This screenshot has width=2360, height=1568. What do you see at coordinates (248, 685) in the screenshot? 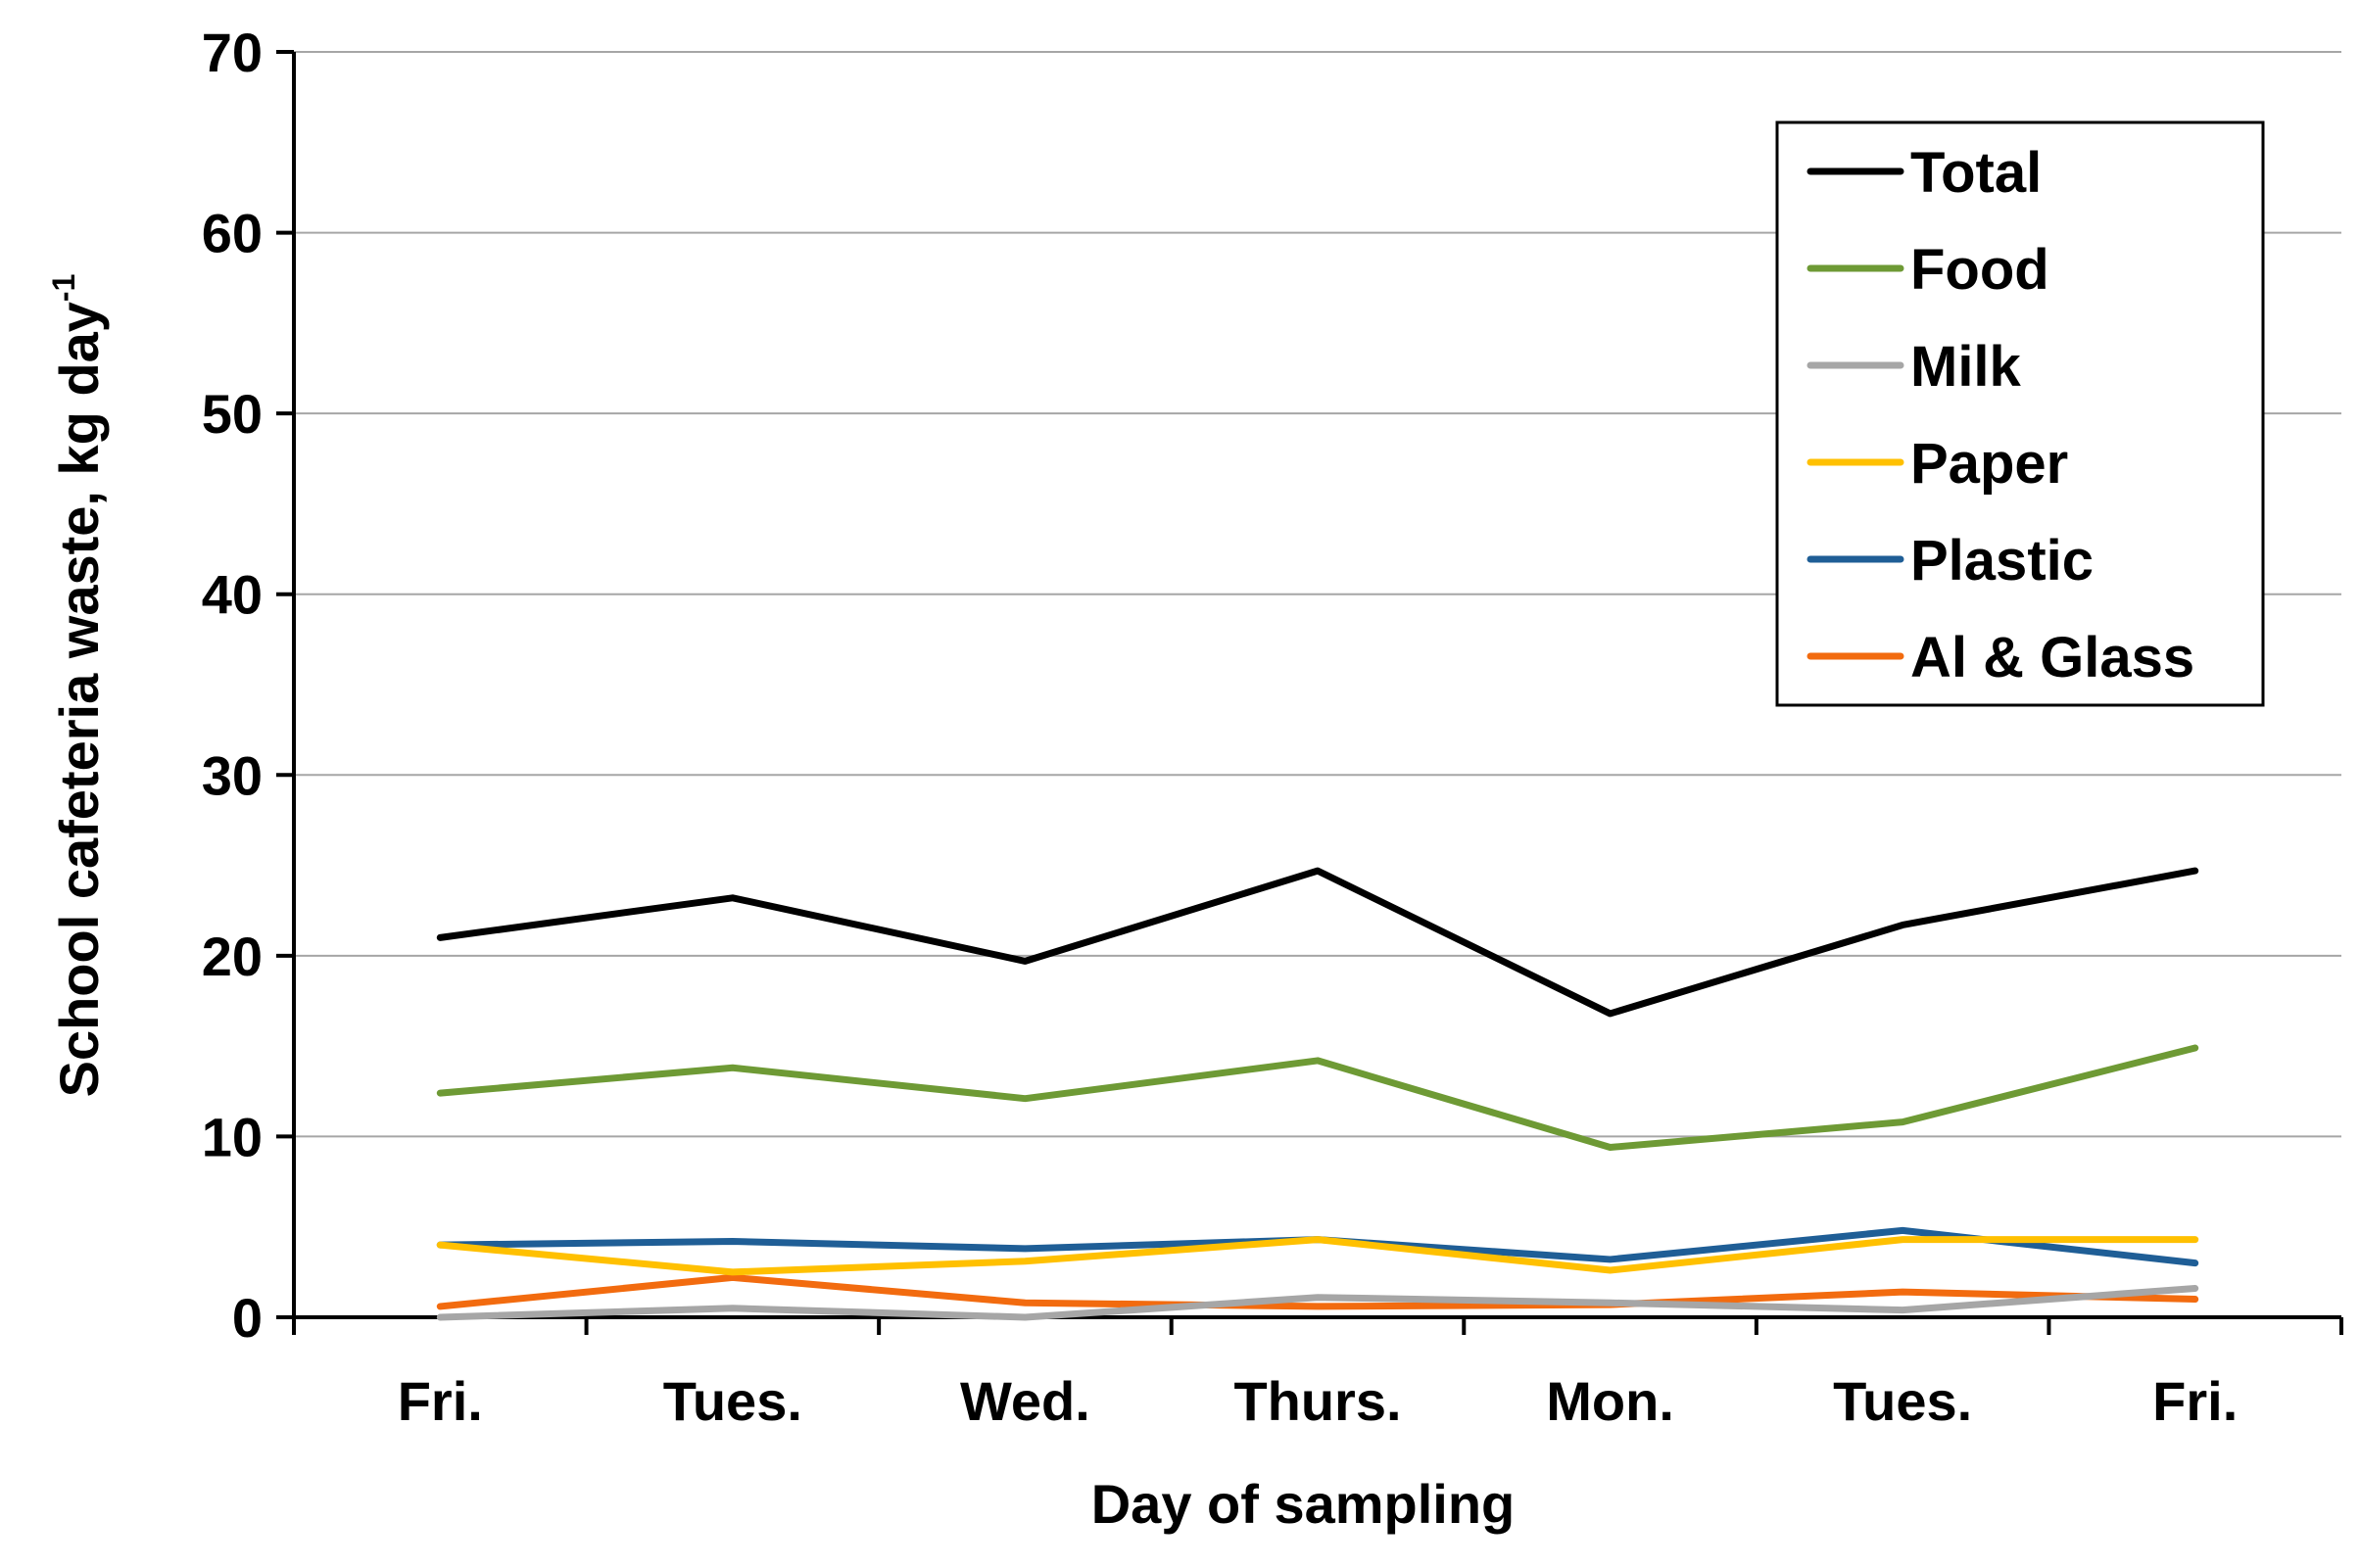
I see `y-tick-labels: 0 10 20 30 40 50 60 70` at bounding box center [248, 685].